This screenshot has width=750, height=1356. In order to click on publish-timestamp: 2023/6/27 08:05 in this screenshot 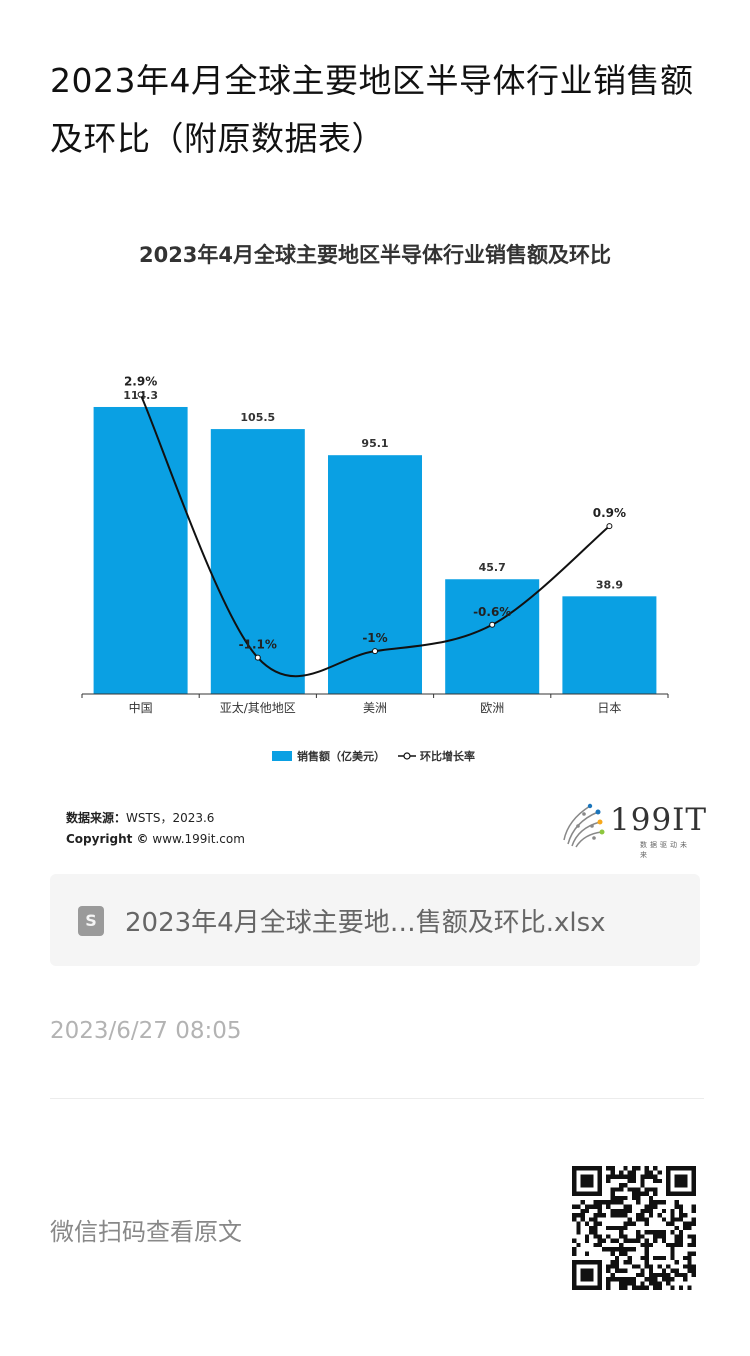, I will do `click(146, 1031)`.